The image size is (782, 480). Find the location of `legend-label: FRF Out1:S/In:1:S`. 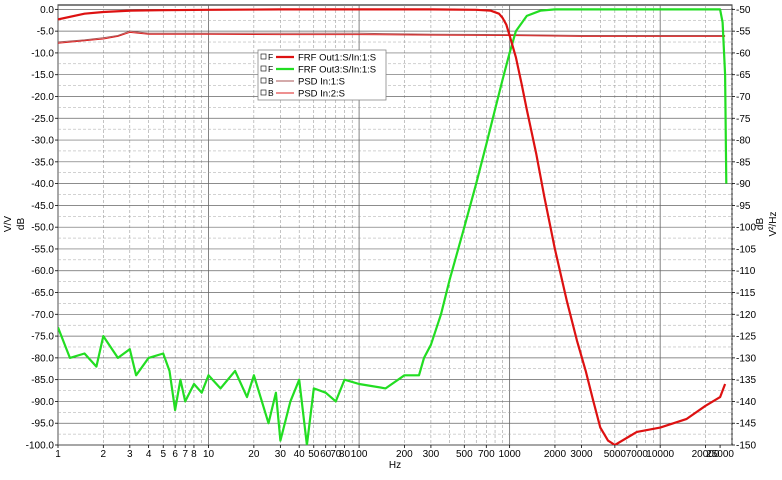

legend-label: FRF Out1:S/In:1:S is located at coordinates (337, 58).